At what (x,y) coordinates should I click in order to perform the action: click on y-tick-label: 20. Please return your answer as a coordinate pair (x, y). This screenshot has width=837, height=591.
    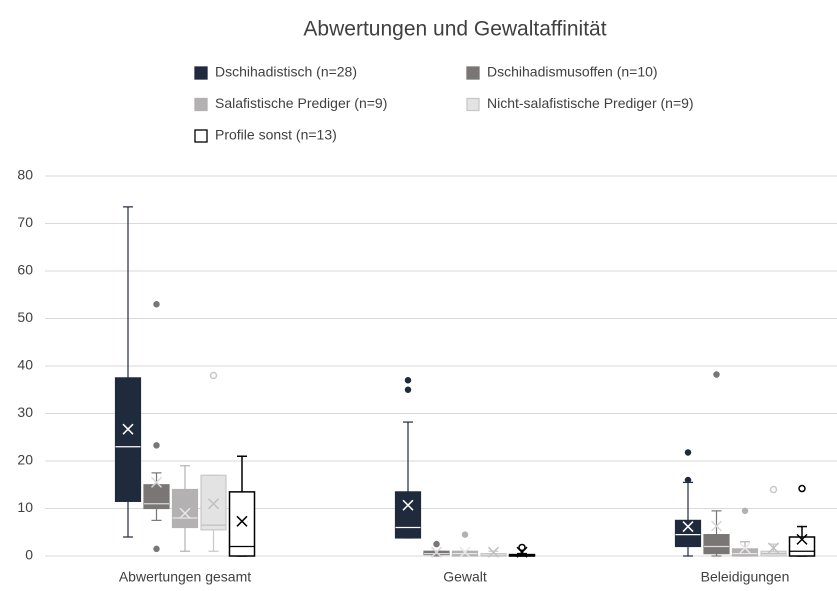
    Looking at the image, I should click on (25, 460).